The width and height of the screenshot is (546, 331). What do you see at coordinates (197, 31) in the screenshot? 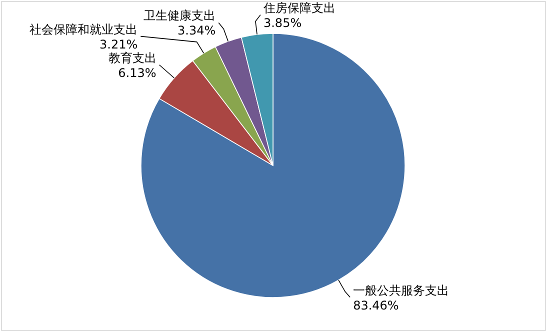
I see `data-label: 3.34%` at bounding box center [197, 31].